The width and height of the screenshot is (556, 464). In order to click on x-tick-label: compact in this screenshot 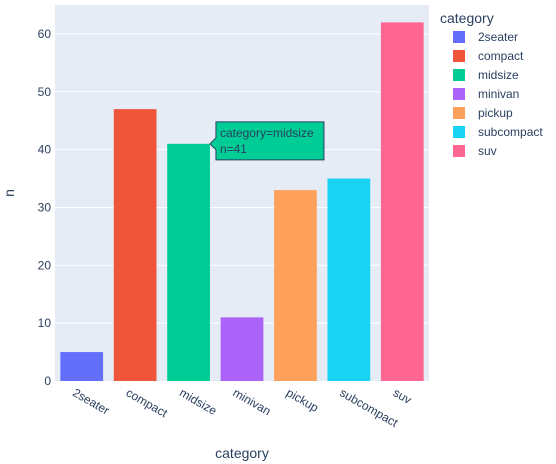, I will do `click(147, 402)`.